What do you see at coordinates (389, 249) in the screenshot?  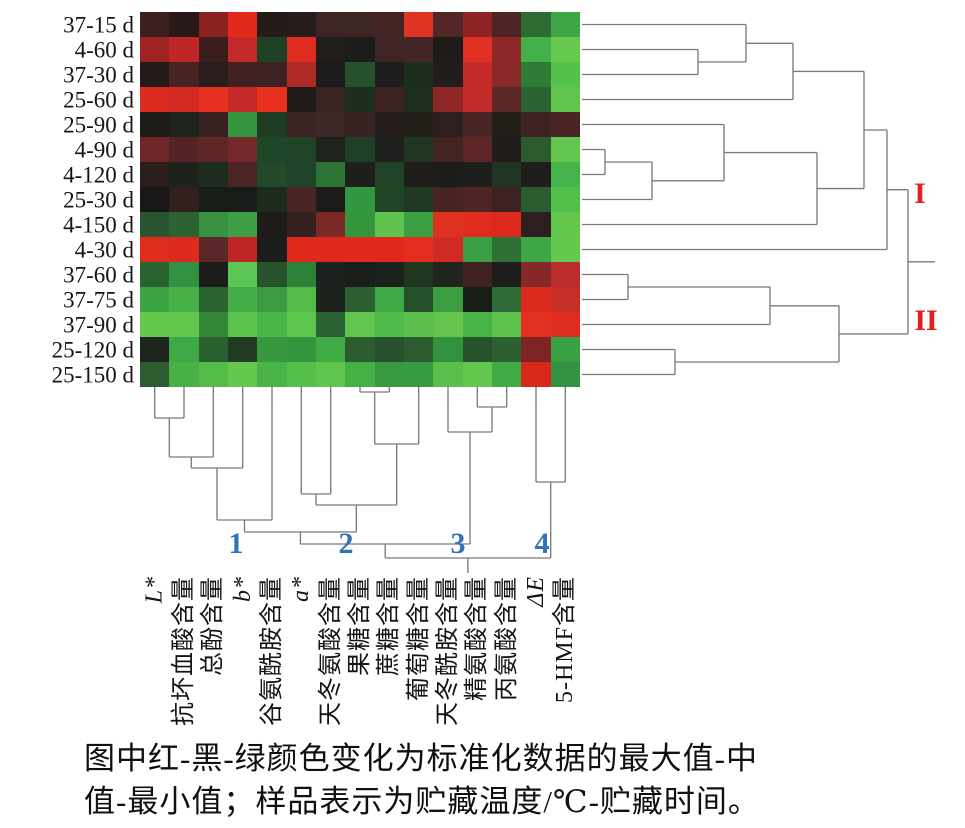 I see `heatmap-cell-r10-c9` at bounding box center [389, 249].